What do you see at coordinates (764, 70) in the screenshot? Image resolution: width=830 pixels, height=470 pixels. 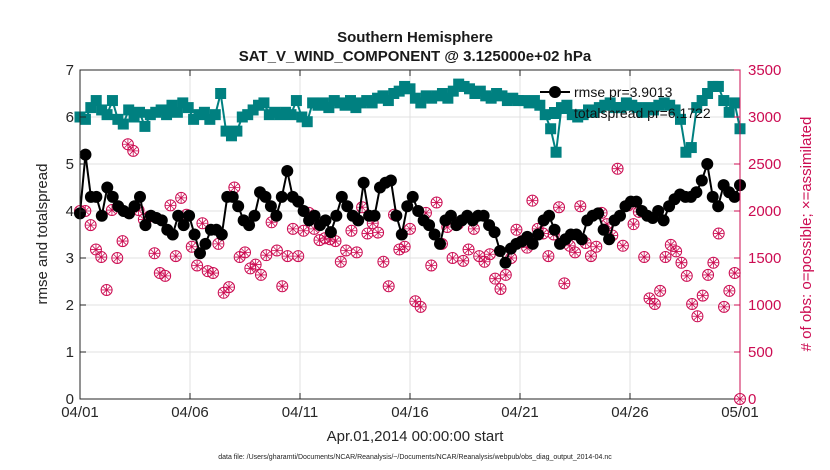 I see `y-right-tick-label: 3500` at bounding box center [764, 70].